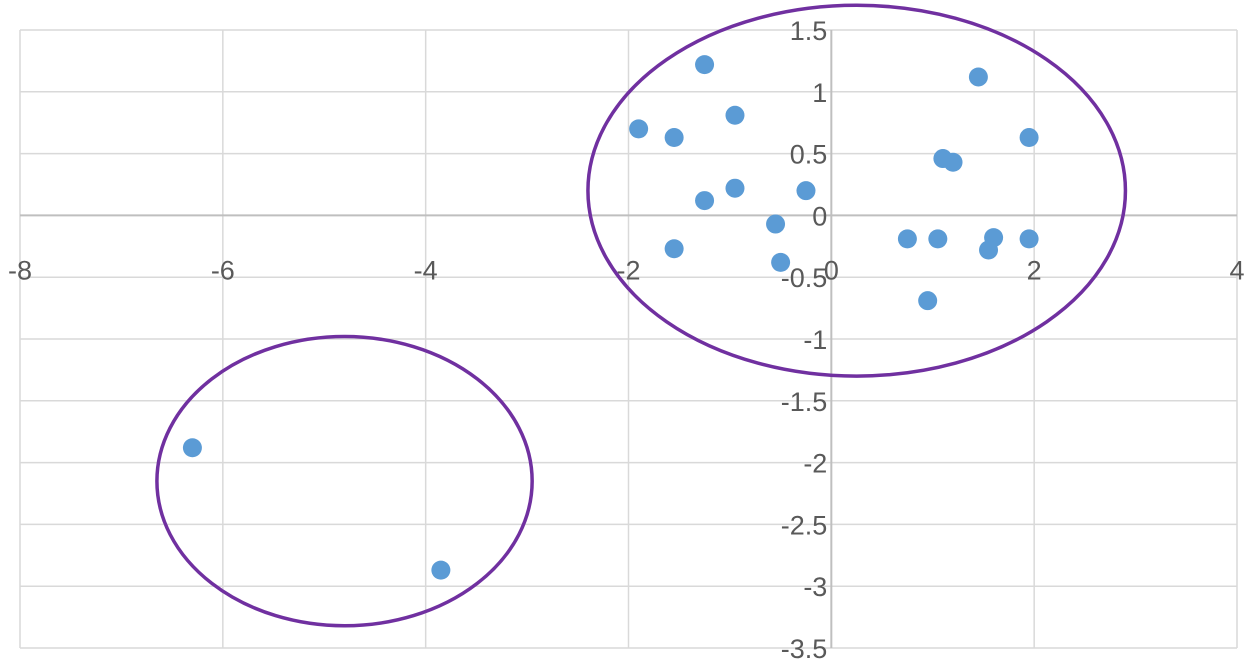 The image size is (1250, 668). I want to click on x-tick-label: 4, so click(1236, 270).